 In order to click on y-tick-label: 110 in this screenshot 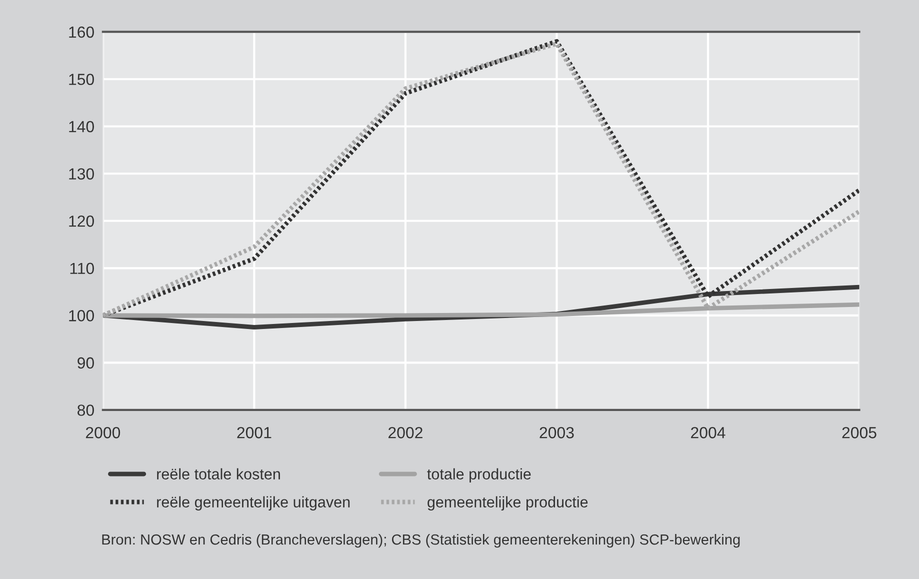, I will do `click(82, 268)`.